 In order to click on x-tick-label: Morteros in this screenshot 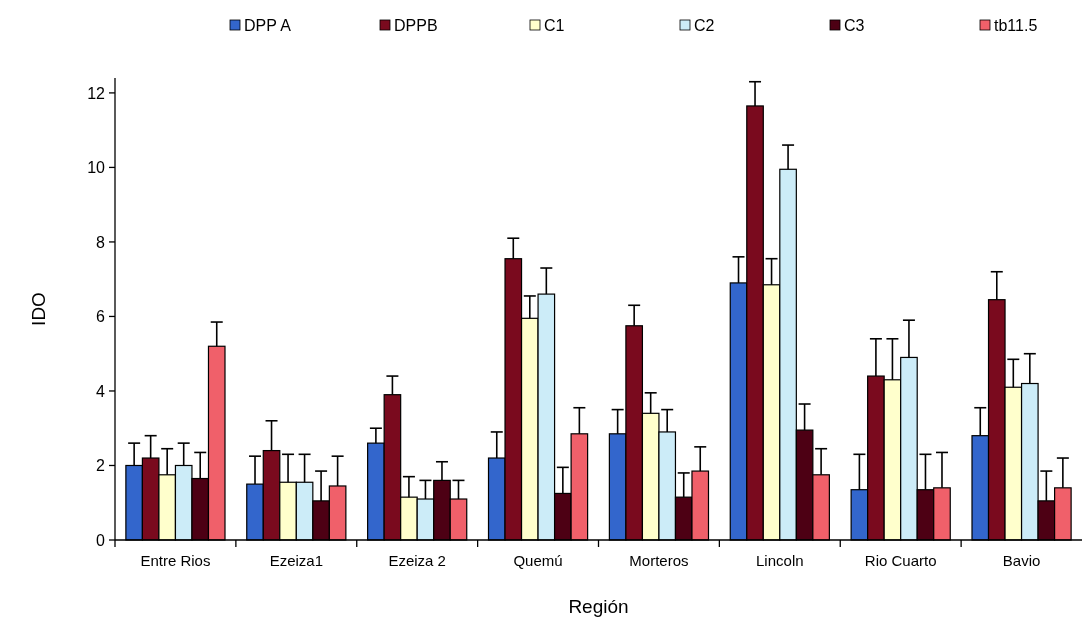, I will do `click(659, 560)`.